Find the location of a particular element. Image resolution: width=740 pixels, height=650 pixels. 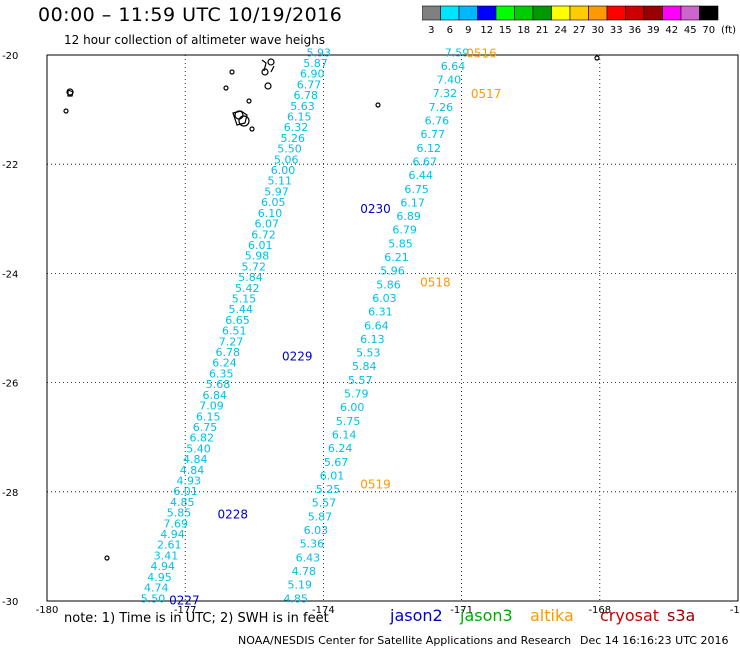

swh-value-jason2: 5.68 is located at coordinates (218, 384).